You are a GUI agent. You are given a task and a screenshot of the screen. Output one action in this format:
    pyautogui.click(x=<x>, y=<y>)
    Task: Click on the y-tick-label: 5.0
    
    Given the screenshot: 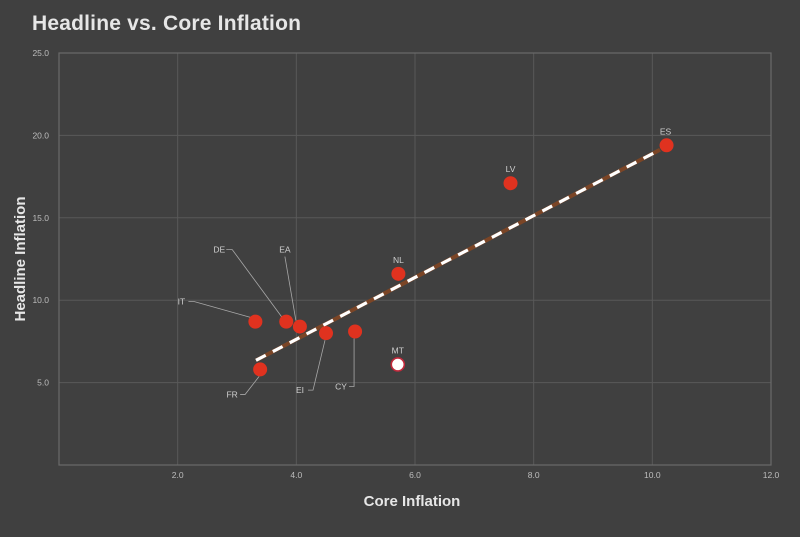 What is the action you would take?
    pyautogui.click(x=43, y=383)
    